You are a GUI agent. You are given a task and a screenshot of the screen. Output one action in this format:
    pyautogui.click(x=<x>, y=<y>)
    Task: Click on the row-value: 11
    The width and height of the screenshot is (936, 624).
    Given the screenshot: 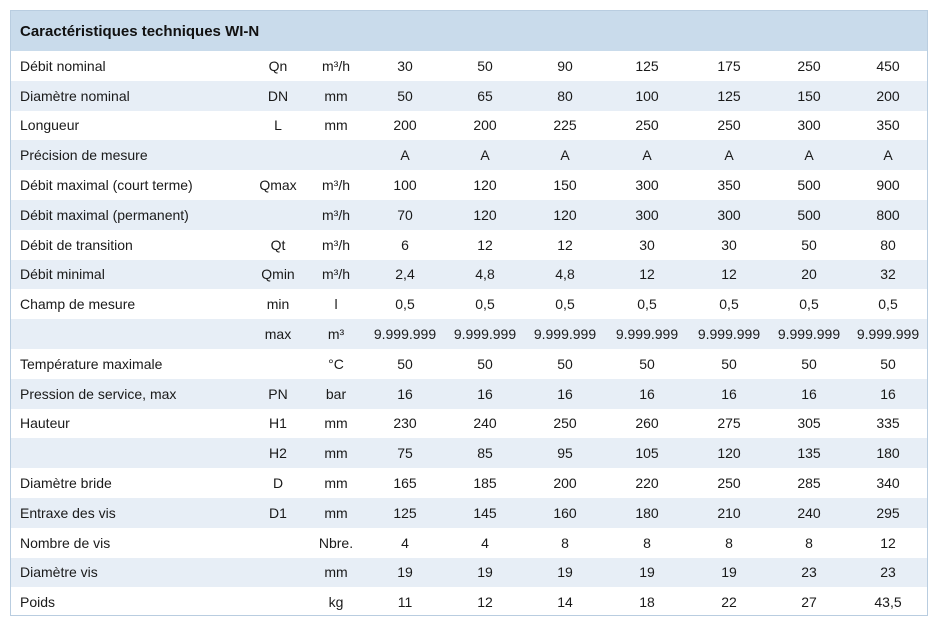 What is the action you would take?
    pyautogui.click(x=405, y=601)
    